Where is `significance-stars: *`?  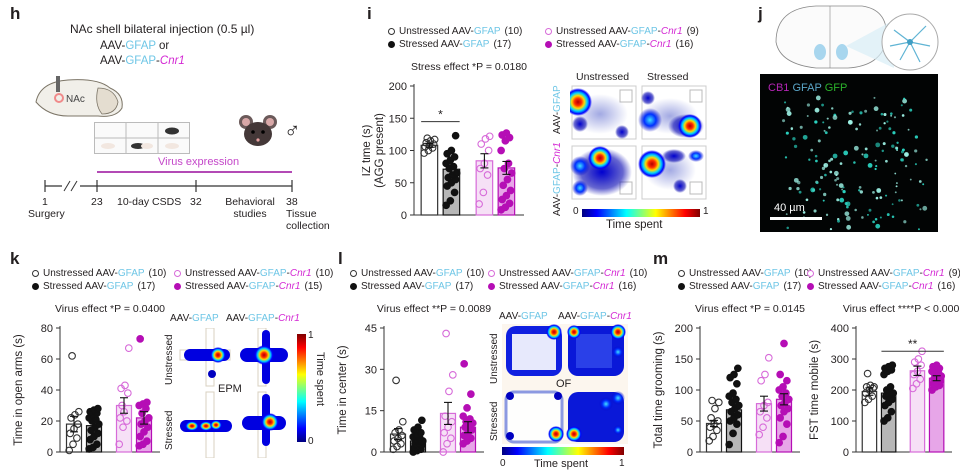 significance-stars: * is located at coordinates (440, 115).